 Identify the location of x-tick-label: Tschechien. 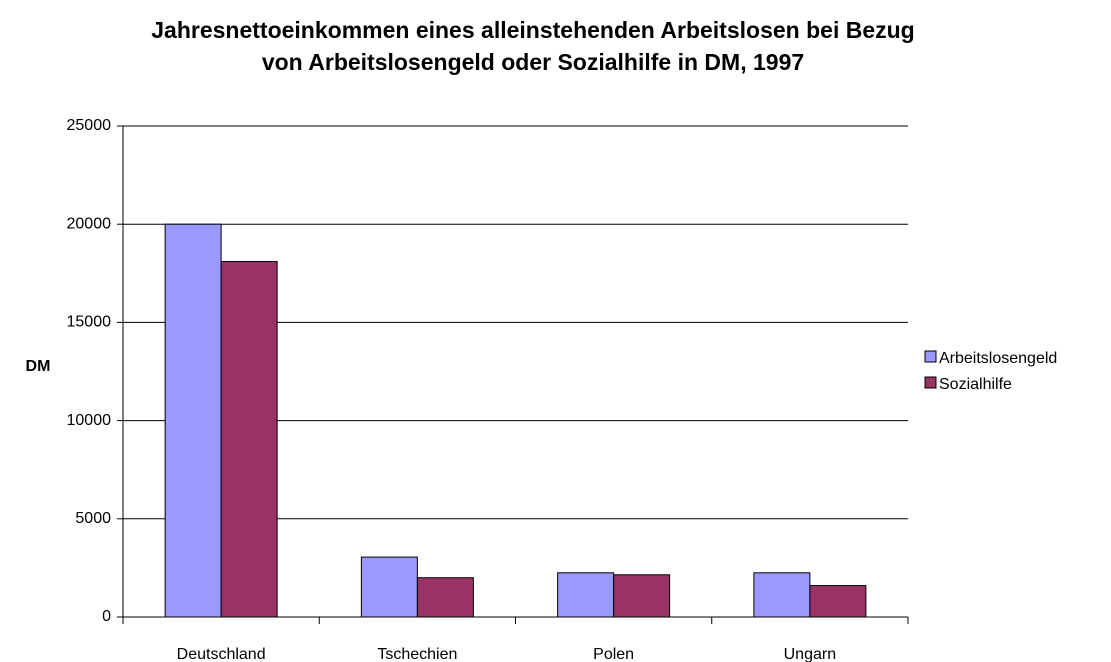
(417, 654).